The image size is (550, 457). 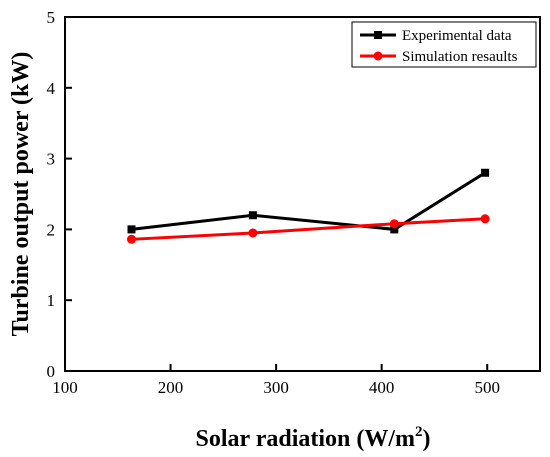 What do you see at coordinates (171, 387) in the screenshot?
I see `x-tick-label: 200` at bounding box center [171, 387].